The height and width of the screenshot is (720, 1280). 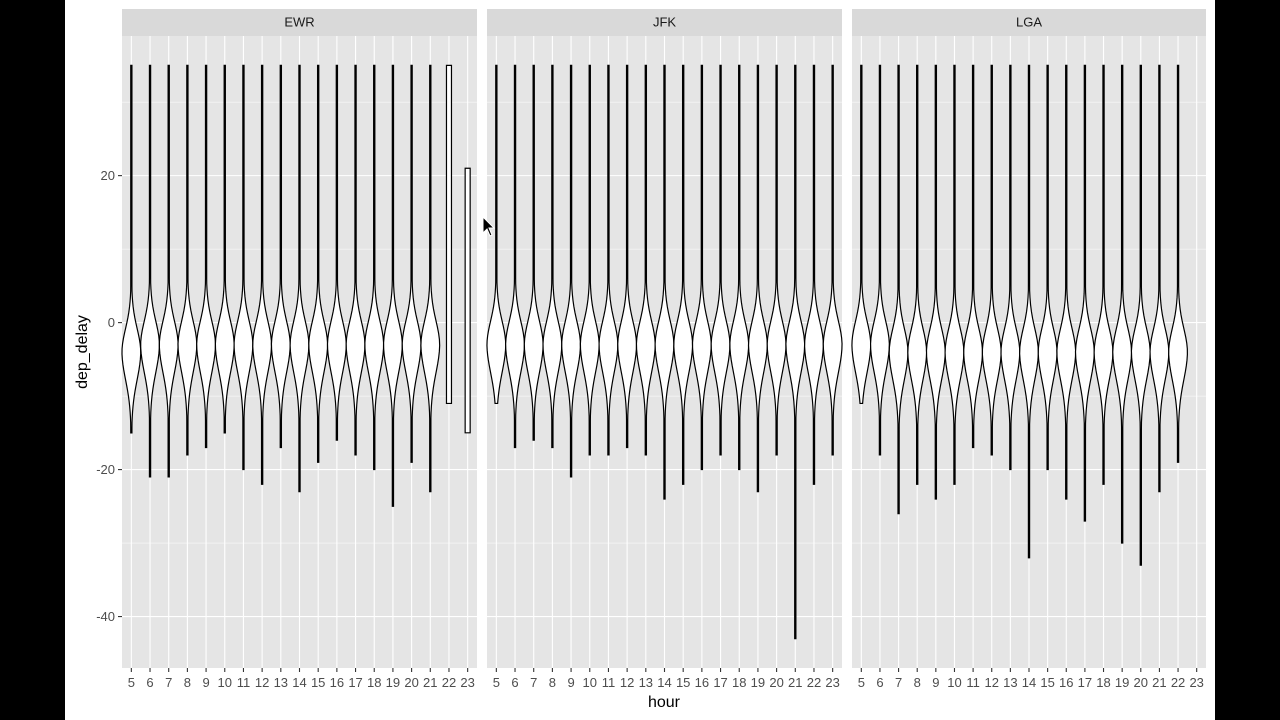 I want to click on x-tick-label: 18, so click(x=1103, y=682).